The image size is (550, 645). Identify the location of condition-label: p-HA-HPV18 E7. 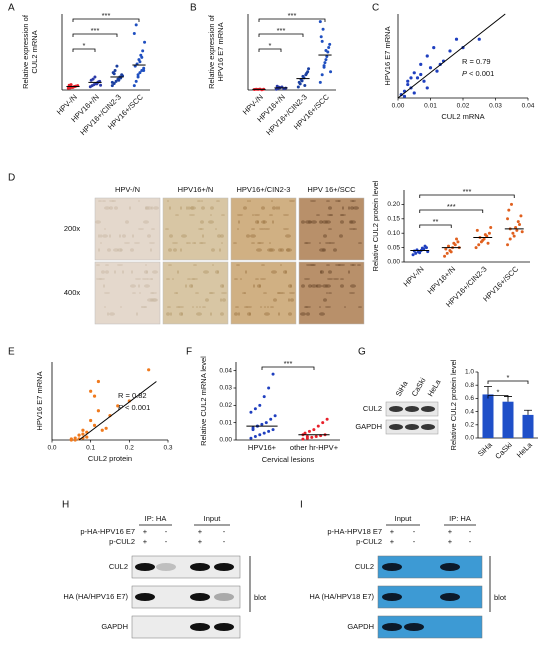
(354, 531).